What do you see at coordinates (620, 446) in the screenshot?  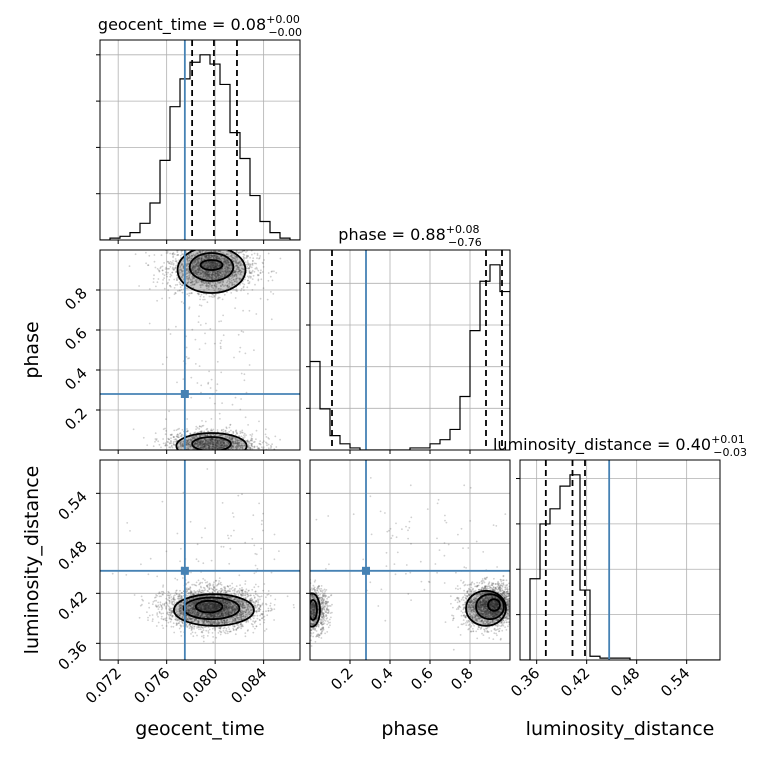 I see `param-title: luminosity_distance = 0.40+0.01 −0.03` at bounding box center [620, 446].